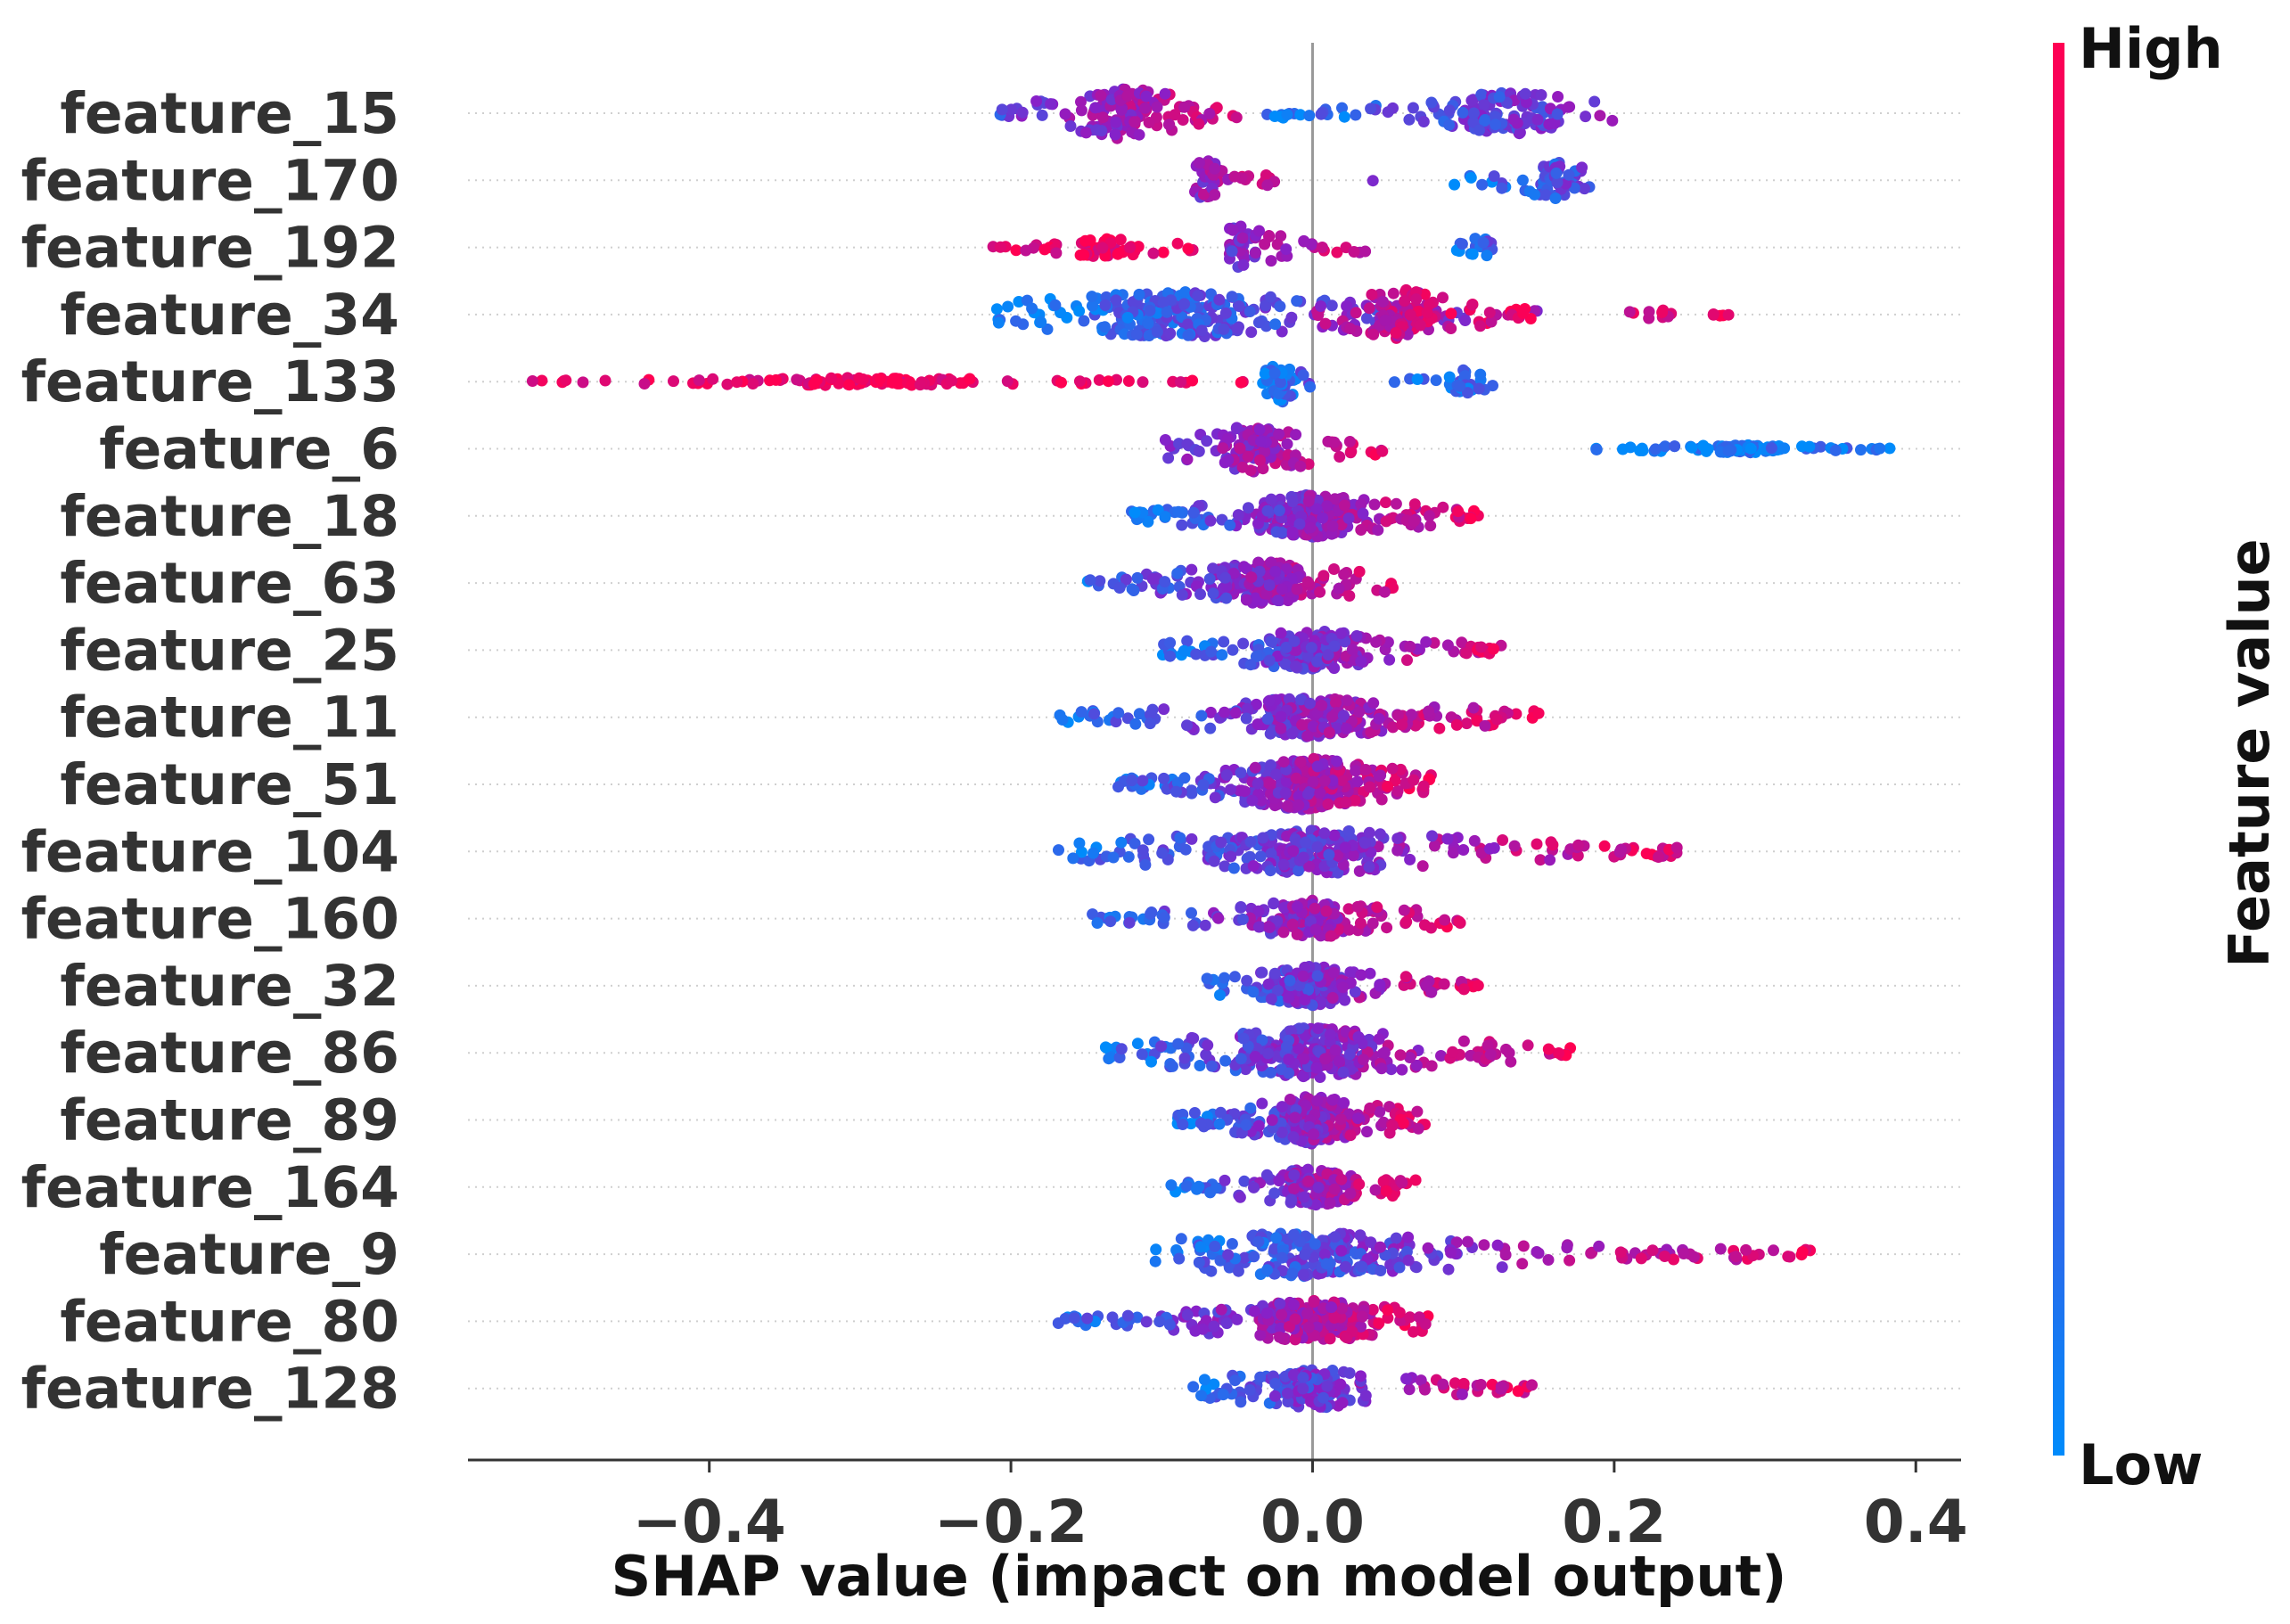 The image size is (2290, 1624). Describe the element at coordinates (210, 180) in the screenshot. I see `feature-label: feature_170` at that location.